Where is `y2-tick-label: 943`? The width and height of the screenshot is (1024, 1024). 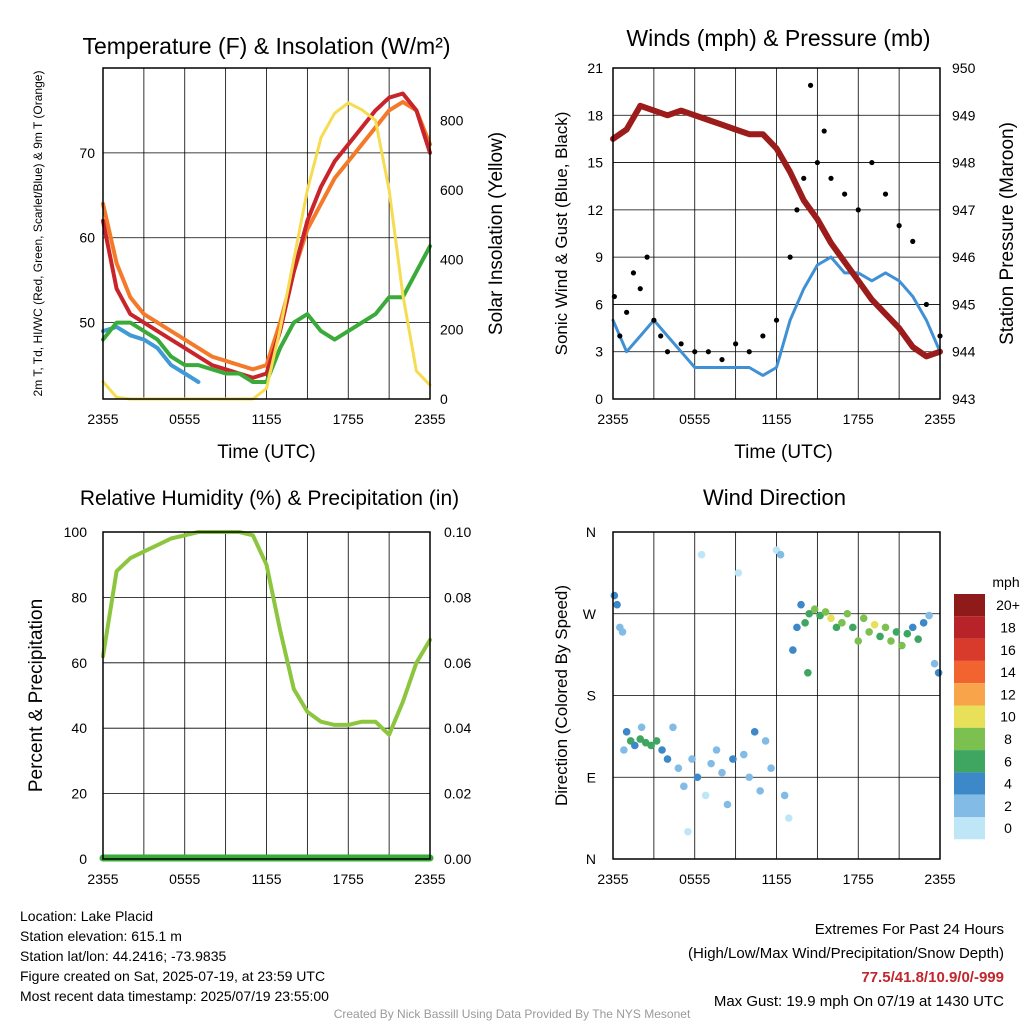 y2-tick-label: 943 is located at coordinates (964, 399).